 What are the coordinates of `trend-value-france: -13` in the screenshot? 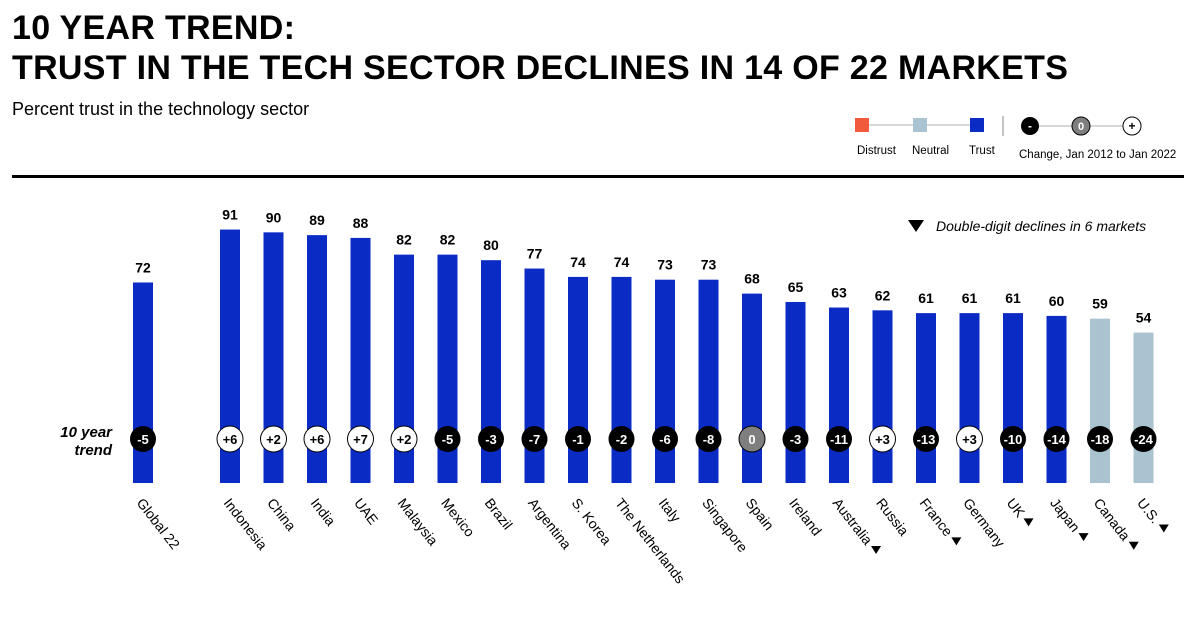 It's located at (926, 439).